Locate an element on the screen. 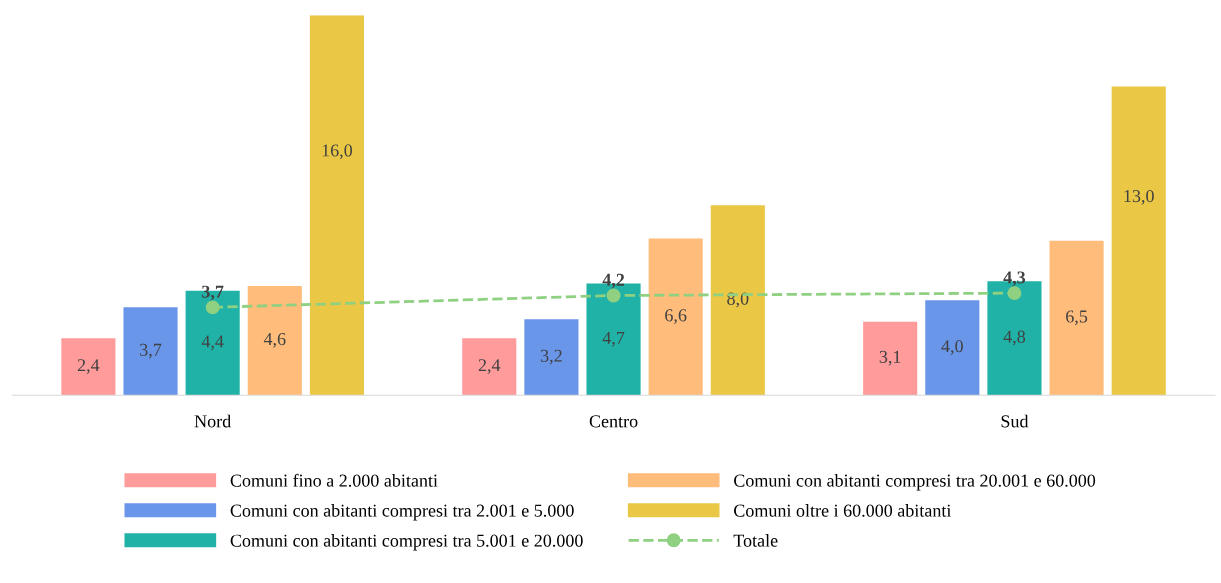 This screenshot has width=1221, height=583. data-label: 6,6 is located at coordinates (676, 316).